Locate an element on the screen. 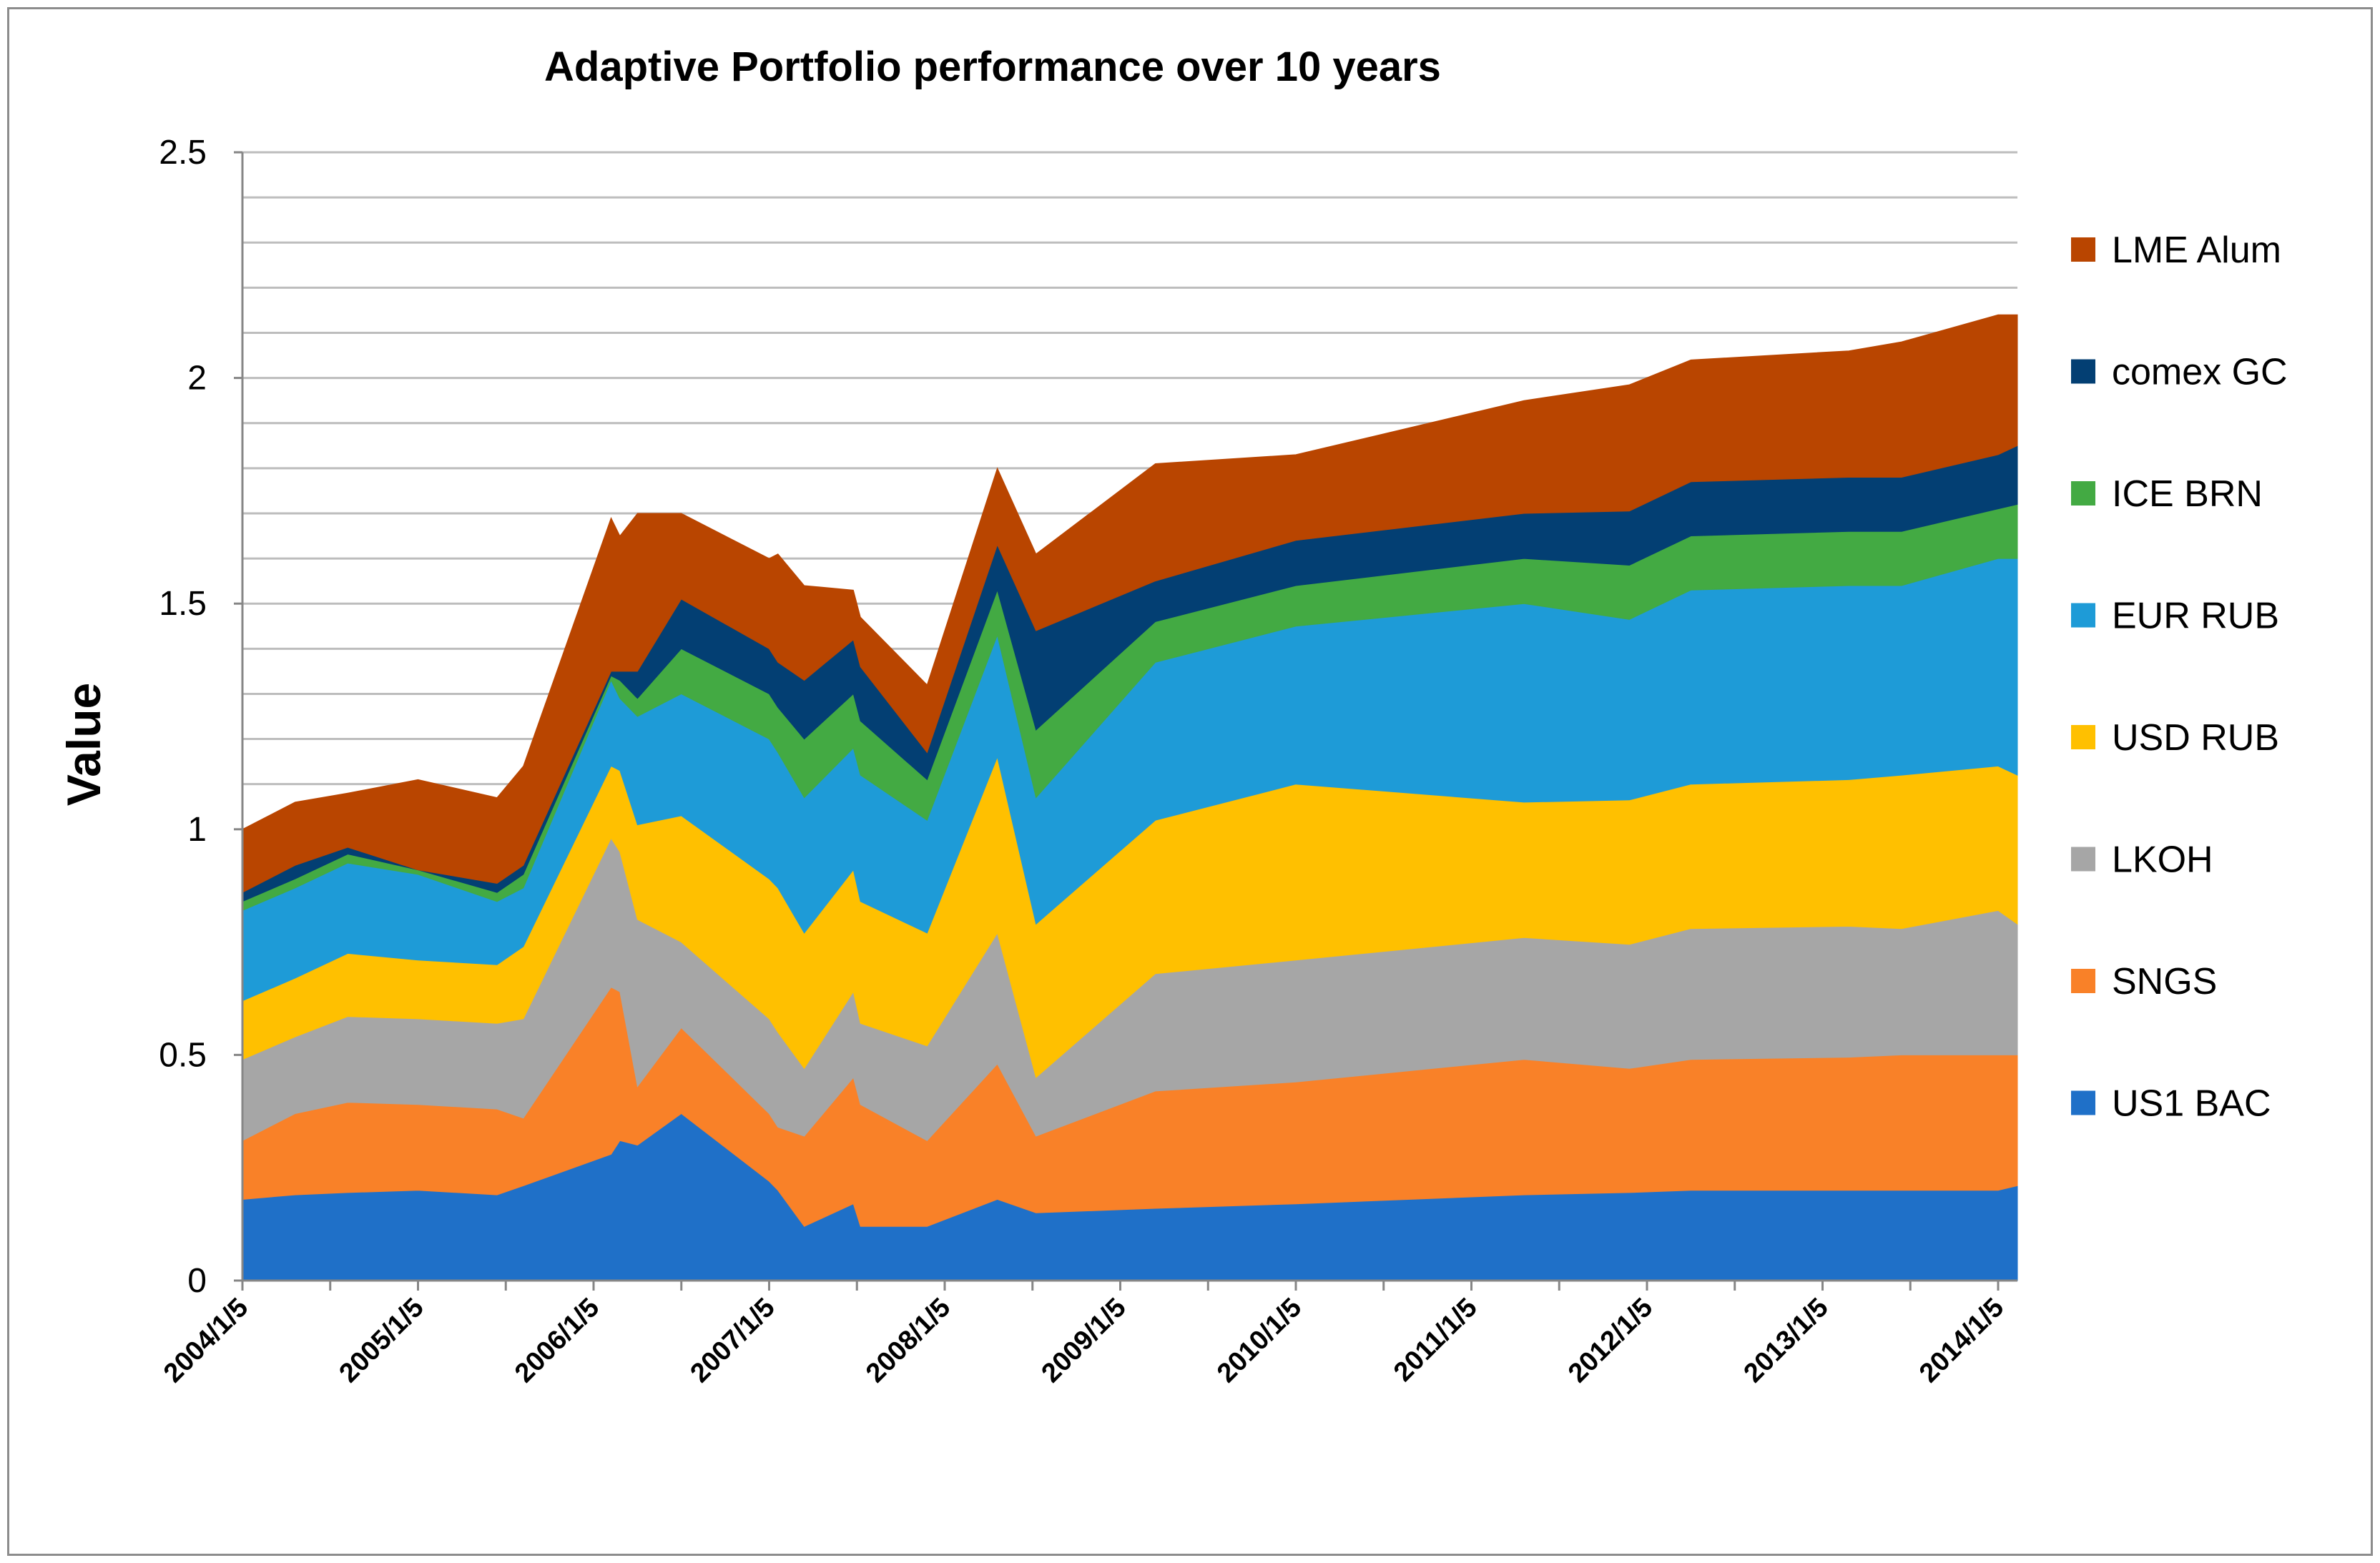 This screenshot has height=1563, width=2380. legend-swatch-comex-gc is located at coordinates (2083, 371).